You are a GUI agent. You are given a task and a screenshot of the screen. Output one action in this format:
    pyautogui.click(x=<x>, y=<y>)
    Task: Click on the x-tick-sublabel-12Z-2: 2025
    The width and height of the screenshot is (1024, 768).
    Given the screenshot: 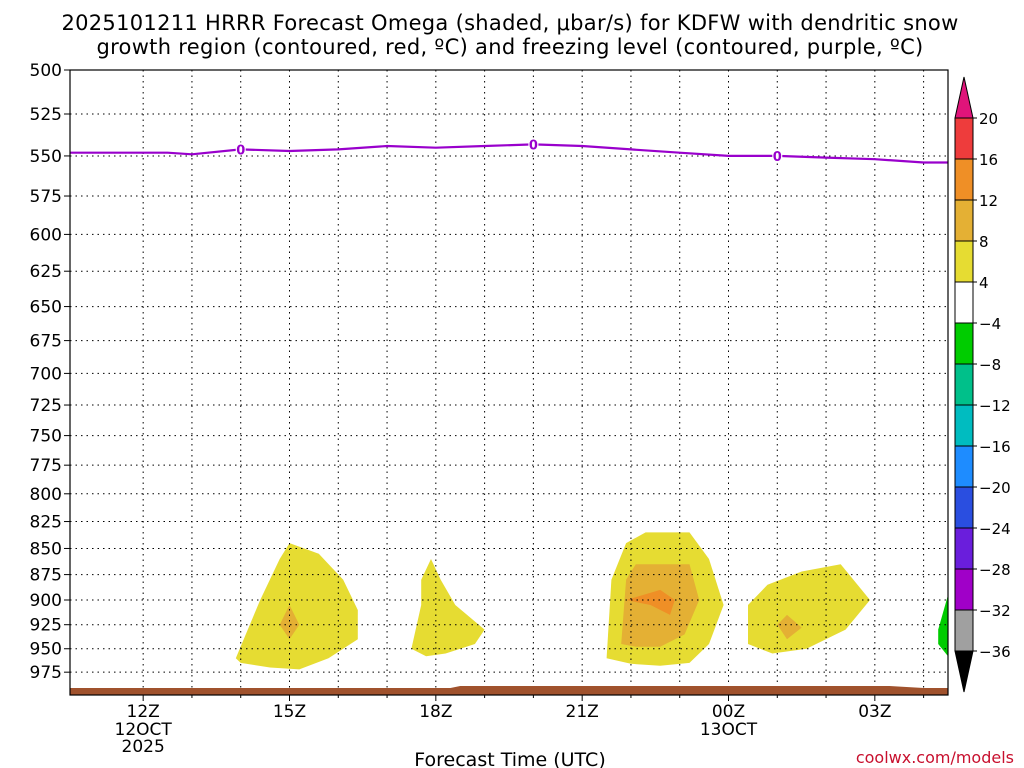 What is the action you would take?
    pyautogui.click(x=143, y=747)
    